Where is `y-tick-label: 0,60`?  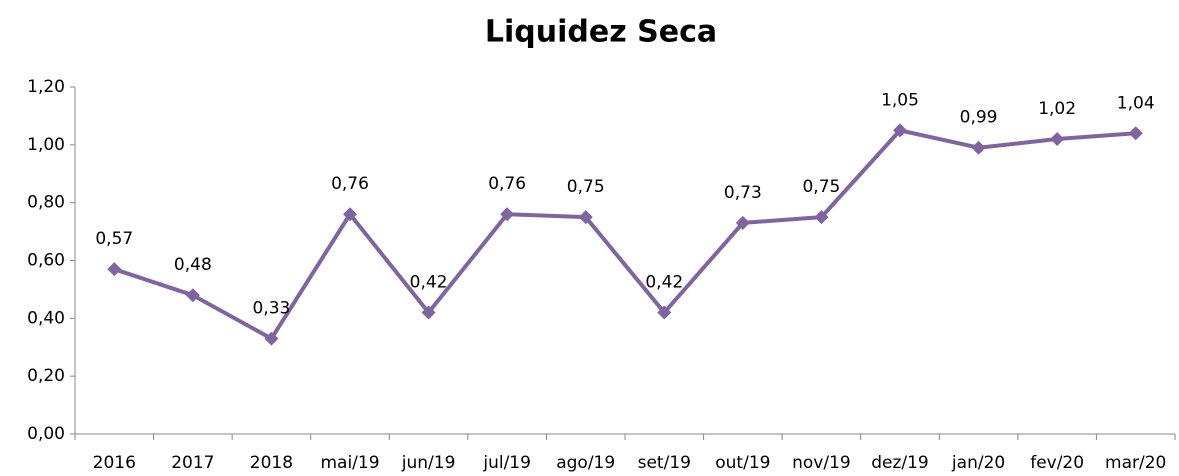
y-tick-label: 0,60 is located at coordinates (46, 261).